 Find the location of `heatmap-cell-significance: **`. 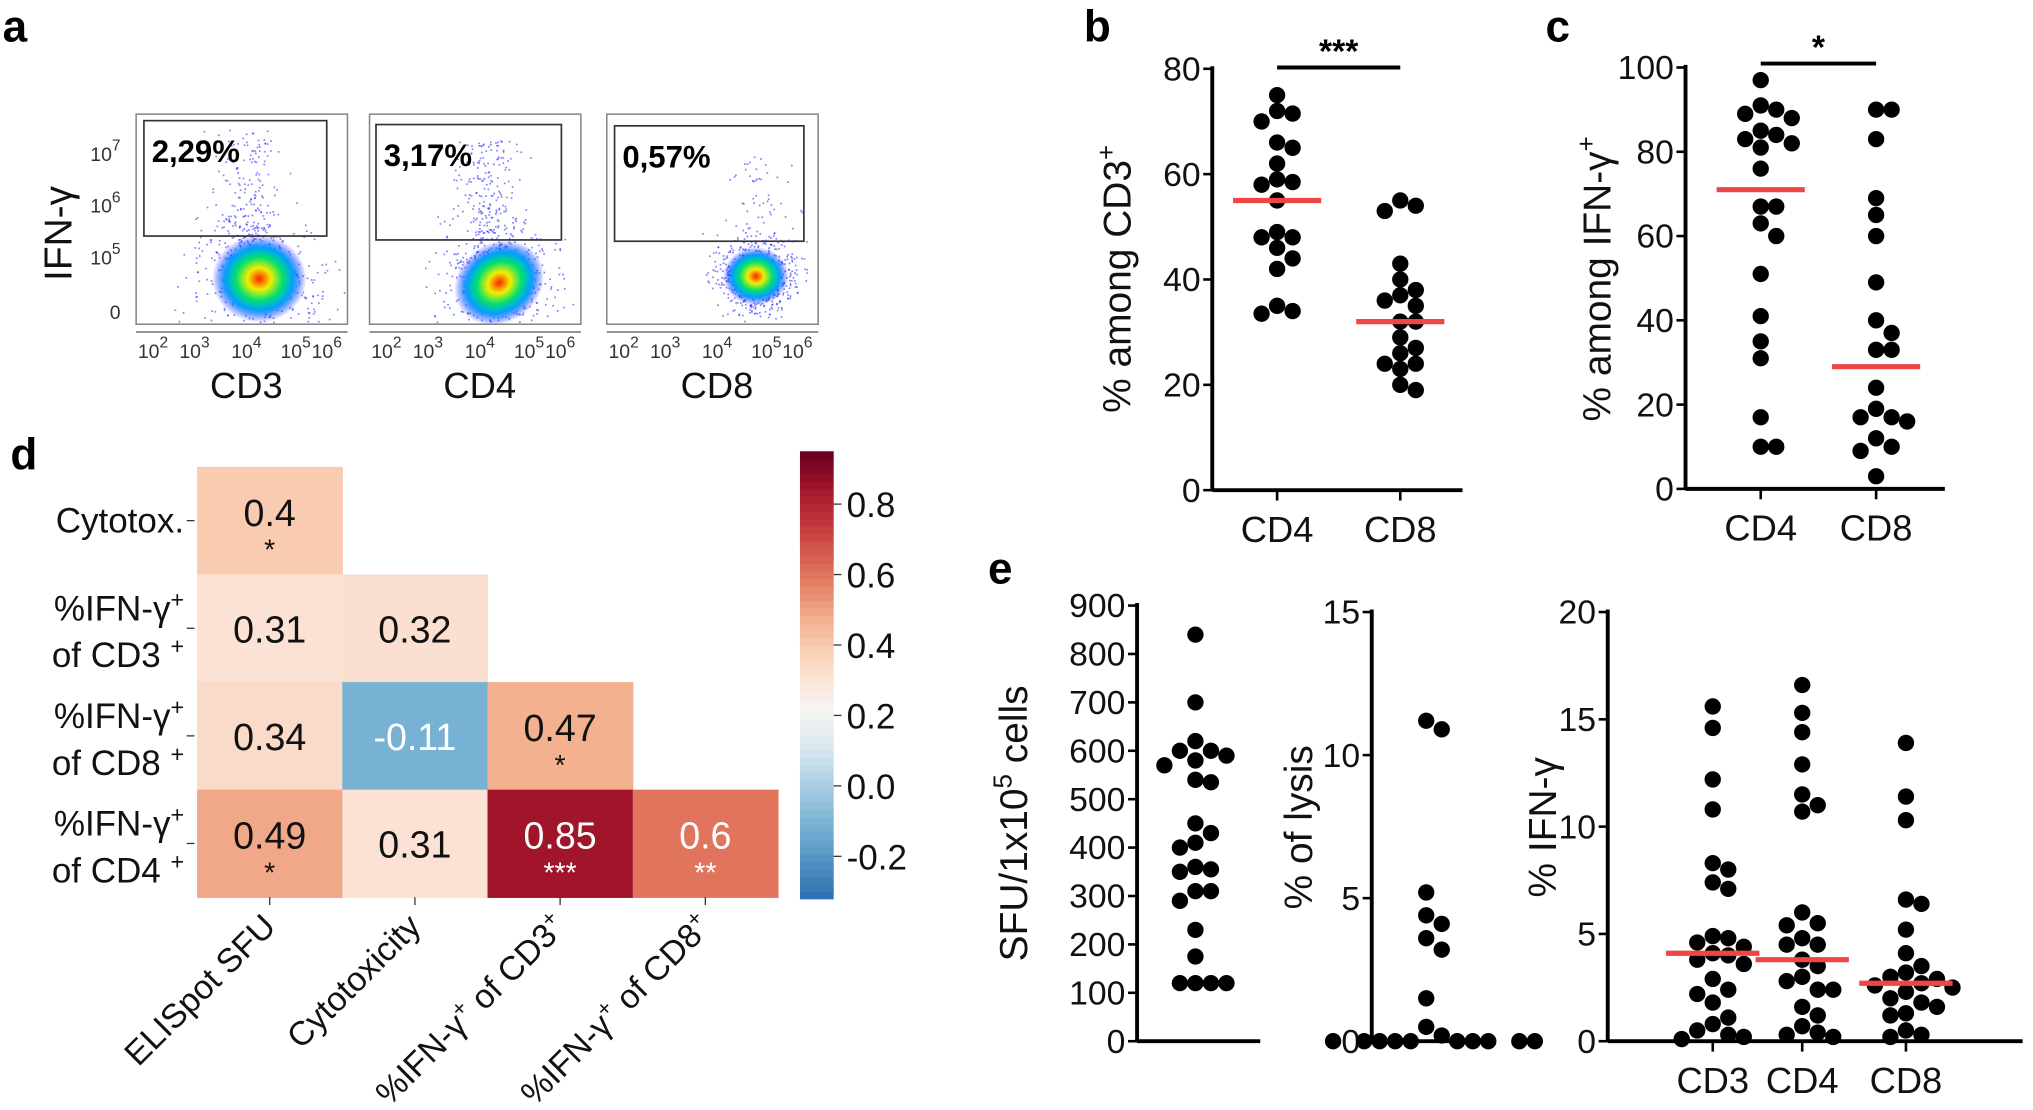

heatmap-cell-significance: ** is located at coordinates (705, 873).